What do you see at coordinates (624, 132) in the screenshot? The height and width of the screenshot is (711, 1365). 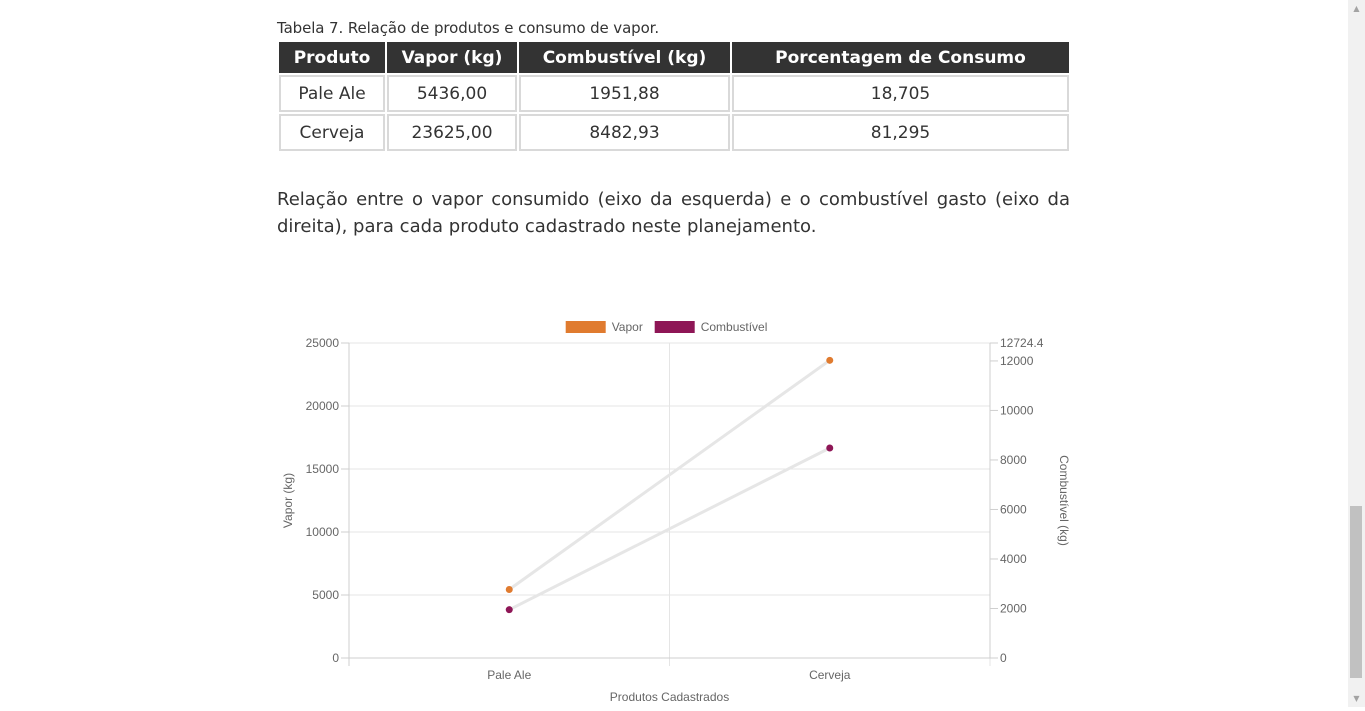 I see `cell-combustivel: 8482,93` at bounding box center [624, 132].